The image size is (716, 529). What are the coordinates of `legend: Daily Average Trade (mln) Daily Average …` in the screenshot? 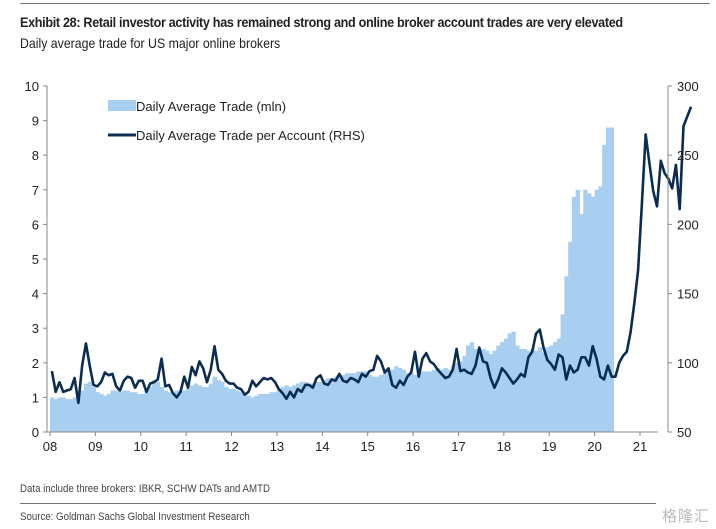 It's located at (236, 121).